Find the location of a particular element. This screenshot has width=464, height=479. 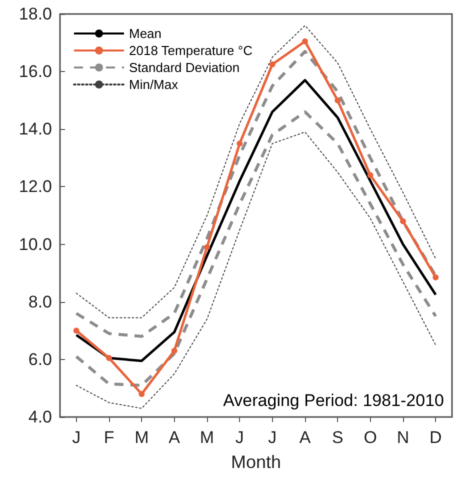

y-tick-label: 4.0 is located at coordinates (40, 417).